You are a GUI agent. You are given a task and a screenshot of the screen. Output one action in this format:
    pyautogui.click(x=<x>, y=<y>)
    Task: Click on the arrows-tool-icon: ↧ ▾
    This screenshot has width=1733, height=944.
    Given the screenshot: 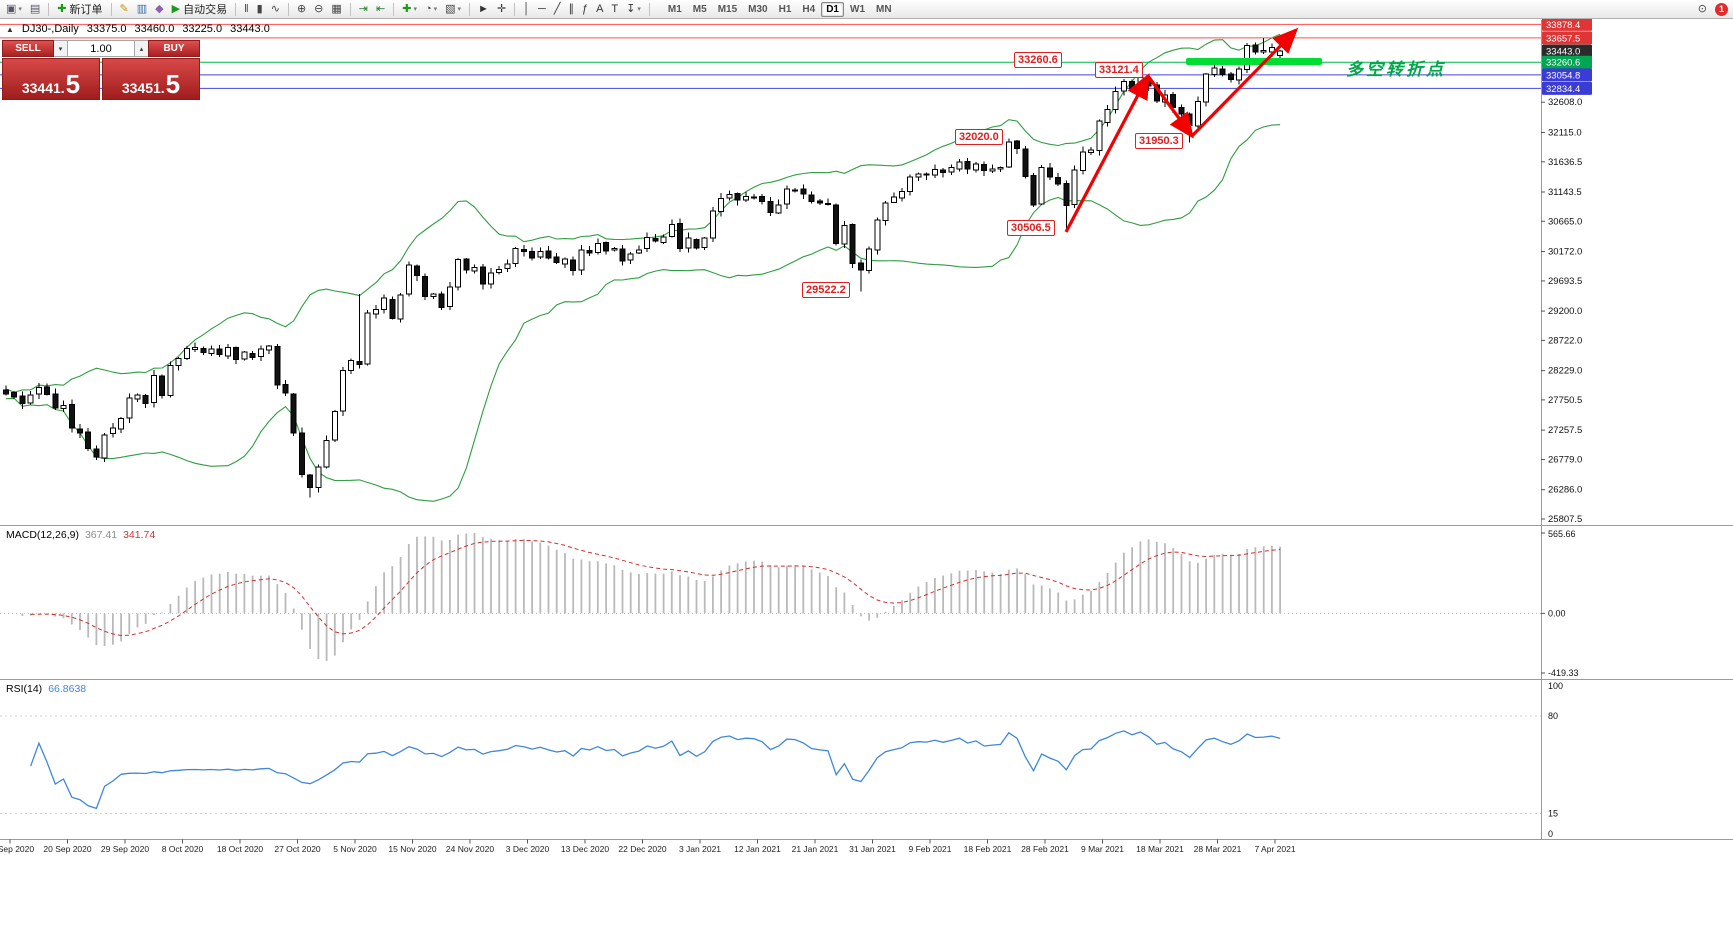 What is the action you would take?
    pyautogui.click(x=633, y=9)
    